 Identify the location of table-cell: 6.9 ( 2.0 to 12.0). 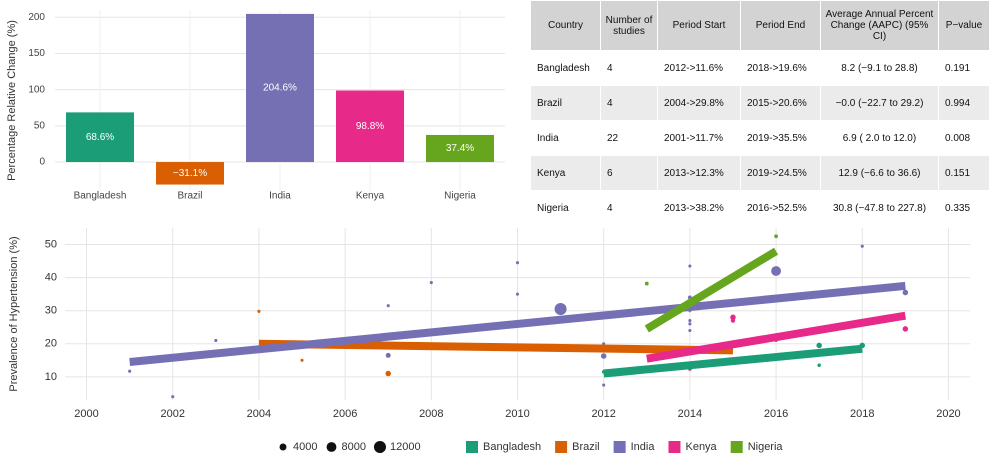
(879, 138).